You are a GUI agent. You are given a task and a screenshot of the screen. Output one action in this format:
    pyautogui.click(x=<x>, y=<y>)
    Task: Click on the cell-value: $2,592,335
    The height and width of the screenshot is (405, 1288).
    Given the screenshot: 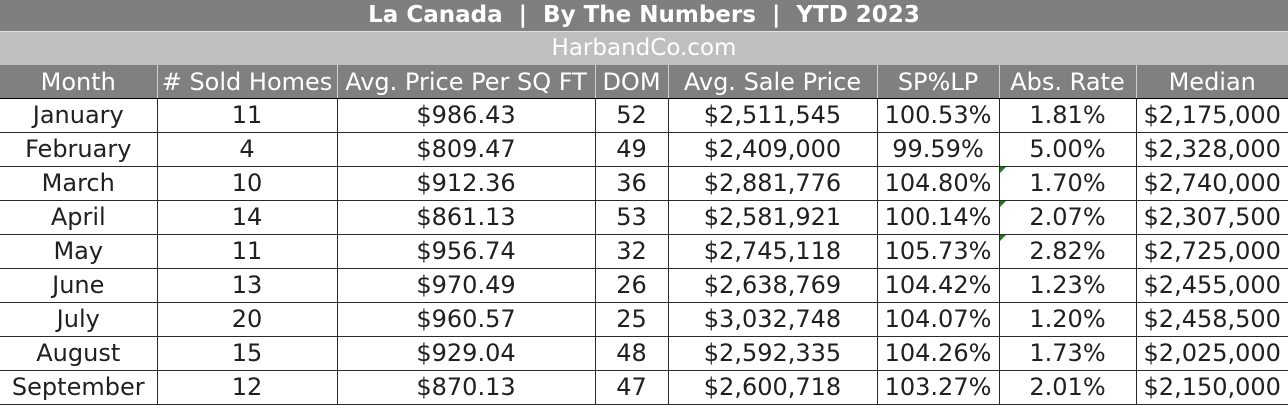 What is the action you would take?
    pyautogui.click(x=772, y=353)
    